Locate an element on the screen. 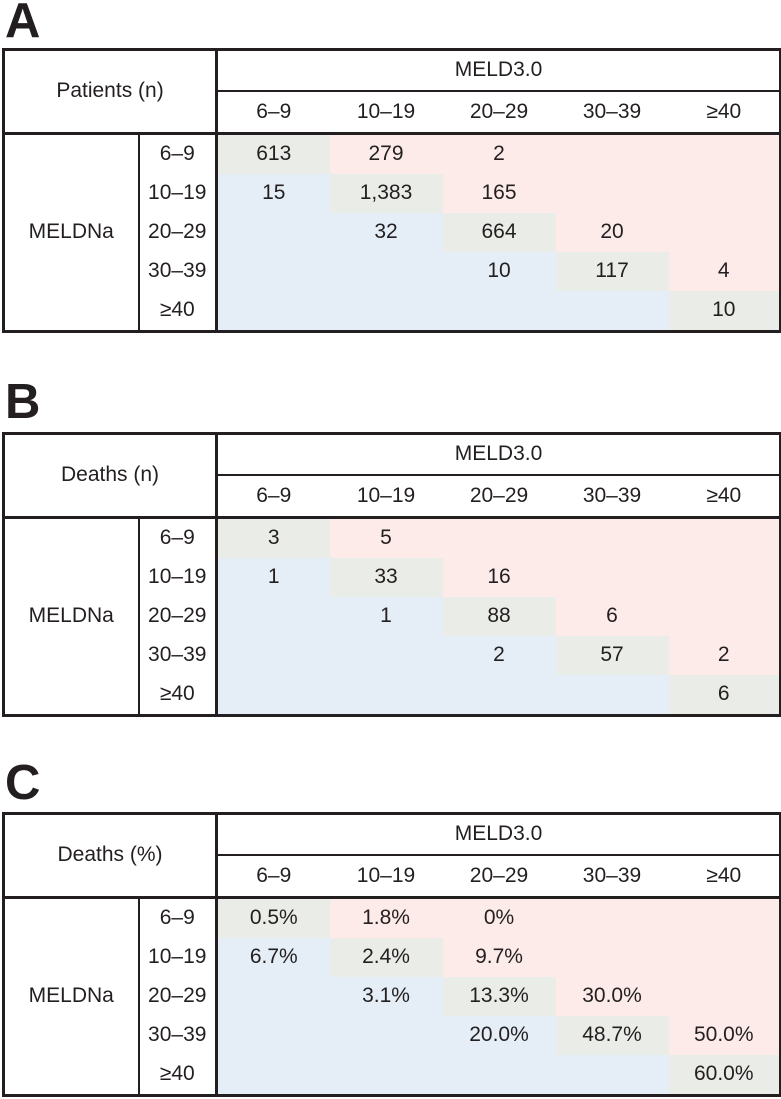 This screenshot has height=1099, width=781. diagonal-cell: 33 is located at coordinates (386, 577).